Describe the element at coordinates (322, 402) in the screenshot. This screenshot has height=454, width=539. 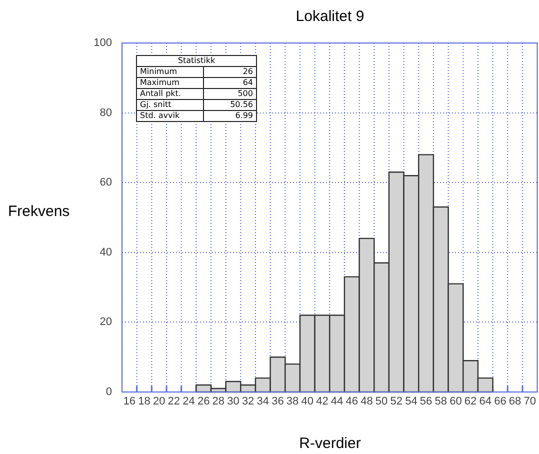
I see `x-tick-label: 42` at that location.